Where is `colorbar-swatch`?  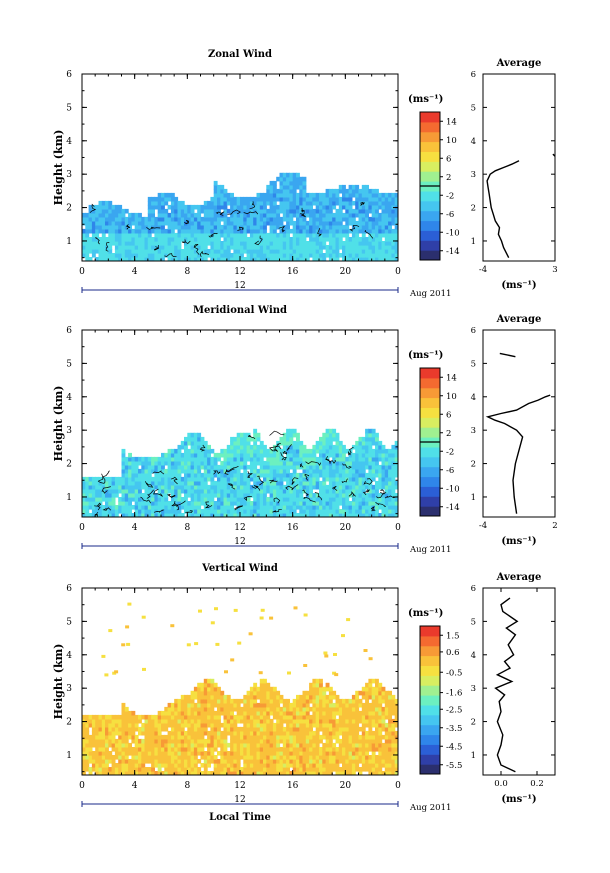
colorbar-swatch is located at coordinates (430, 255).